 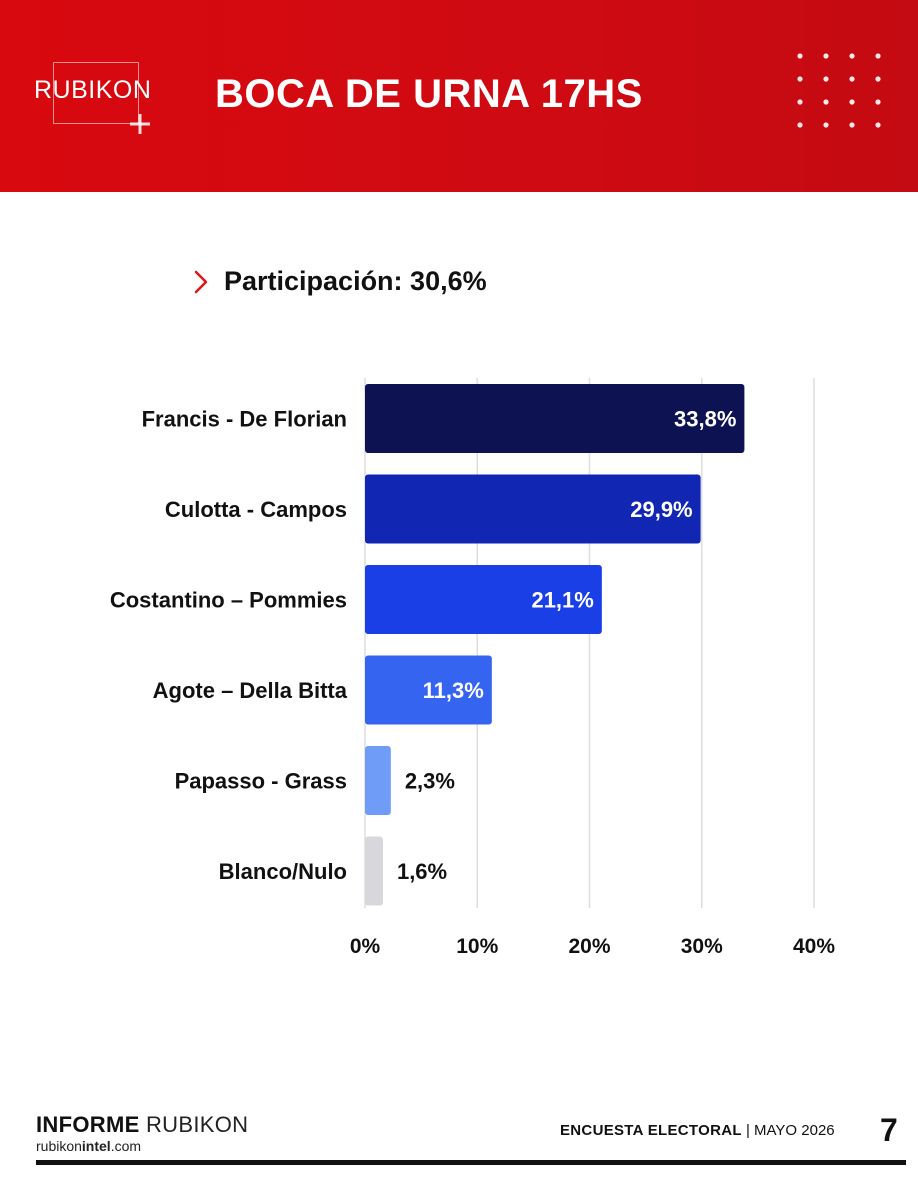 I want to click on rubikon-logo: RUBIKON, so click(x=99, y=100).